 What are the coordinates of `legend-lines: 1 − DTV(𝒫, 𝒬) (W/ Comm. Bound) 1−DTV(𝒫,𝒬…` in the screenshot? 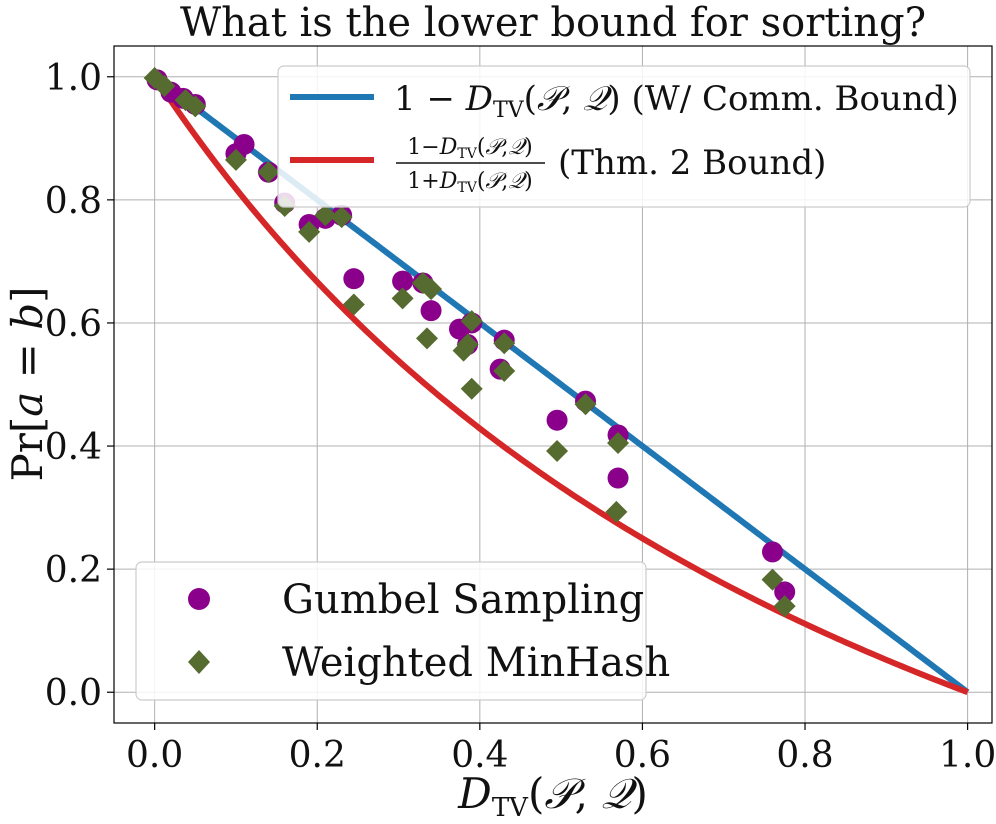 It's located at (624, 136).